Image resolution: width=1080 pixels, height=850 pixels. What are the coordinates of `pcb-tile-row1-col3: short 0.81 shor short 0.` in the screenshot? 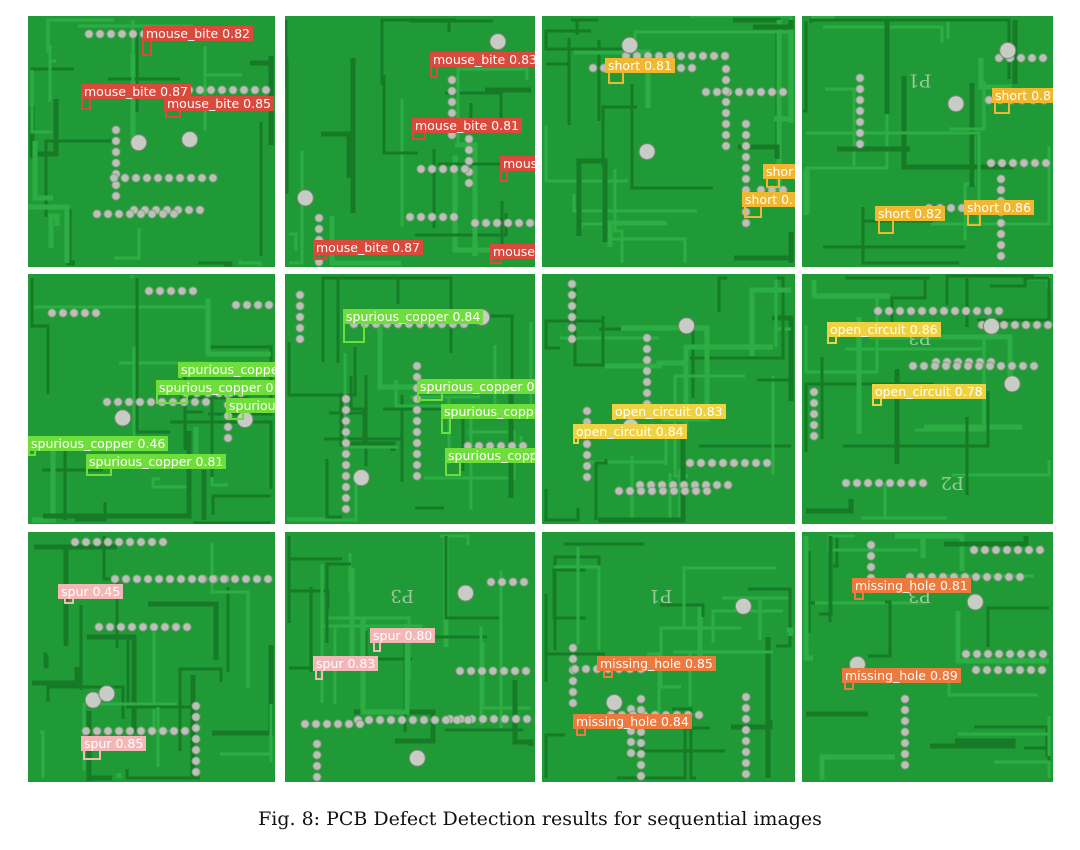 It's located at (668, 141).